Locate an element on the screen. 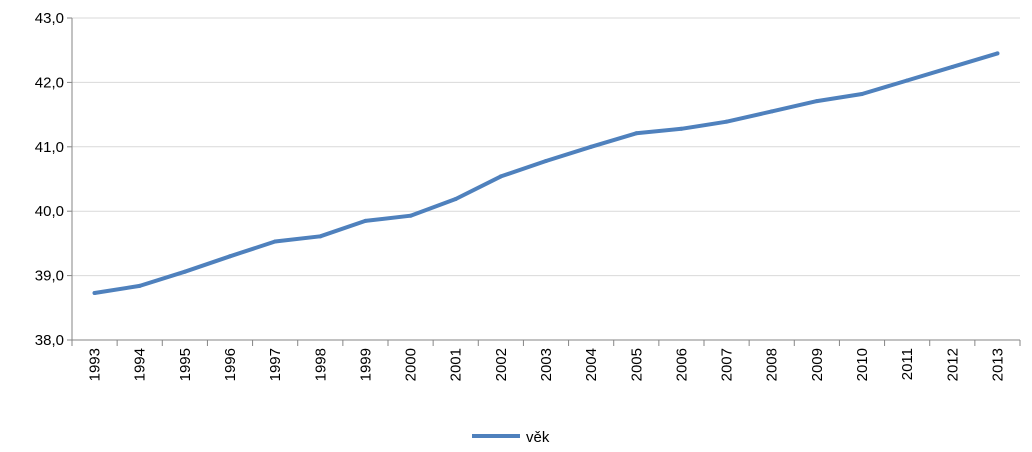 This screenshot has height=452, width=1032. y-axis-tick-labels: 38,0 39,0 40,0 41,0 42,0 43,0 is located at coordinates (49, 179).